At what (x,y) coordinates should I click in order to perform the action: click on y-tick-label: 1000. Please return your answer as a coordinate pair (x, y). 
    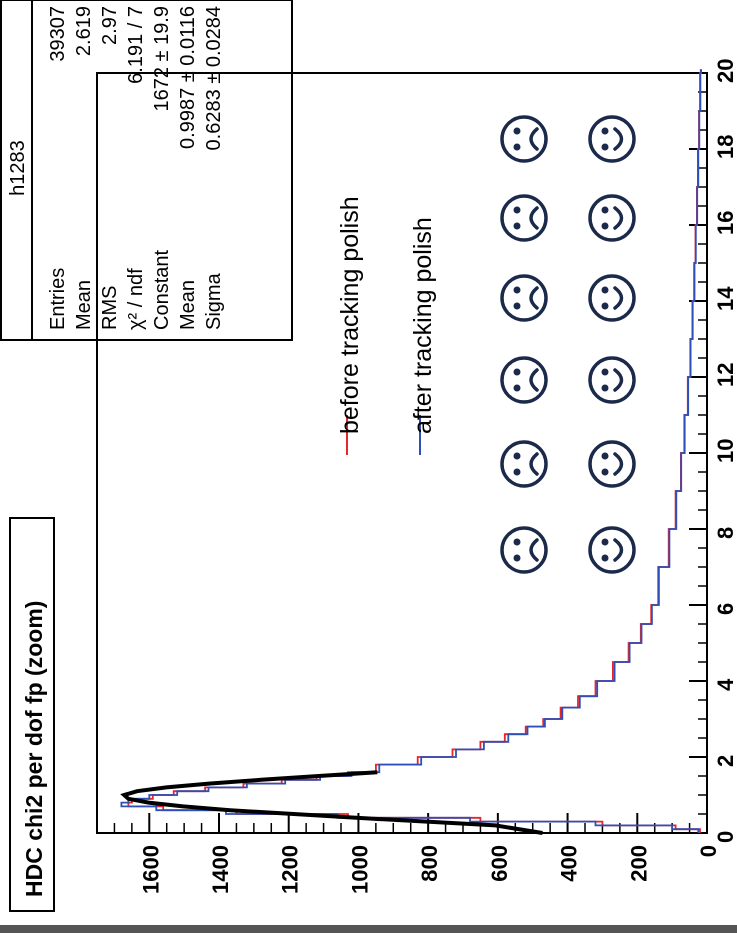
    Looking at the image, I should click on (359, 869).